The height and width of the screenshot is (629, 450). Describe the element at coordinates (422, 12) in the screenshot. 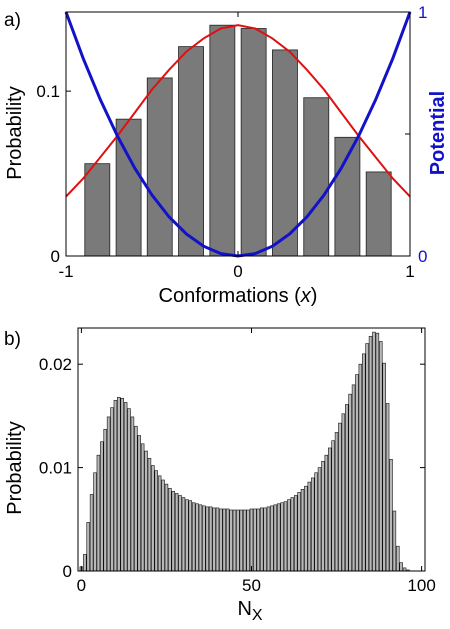

I see `panel-a-y2-tick-label: 1` at that location.